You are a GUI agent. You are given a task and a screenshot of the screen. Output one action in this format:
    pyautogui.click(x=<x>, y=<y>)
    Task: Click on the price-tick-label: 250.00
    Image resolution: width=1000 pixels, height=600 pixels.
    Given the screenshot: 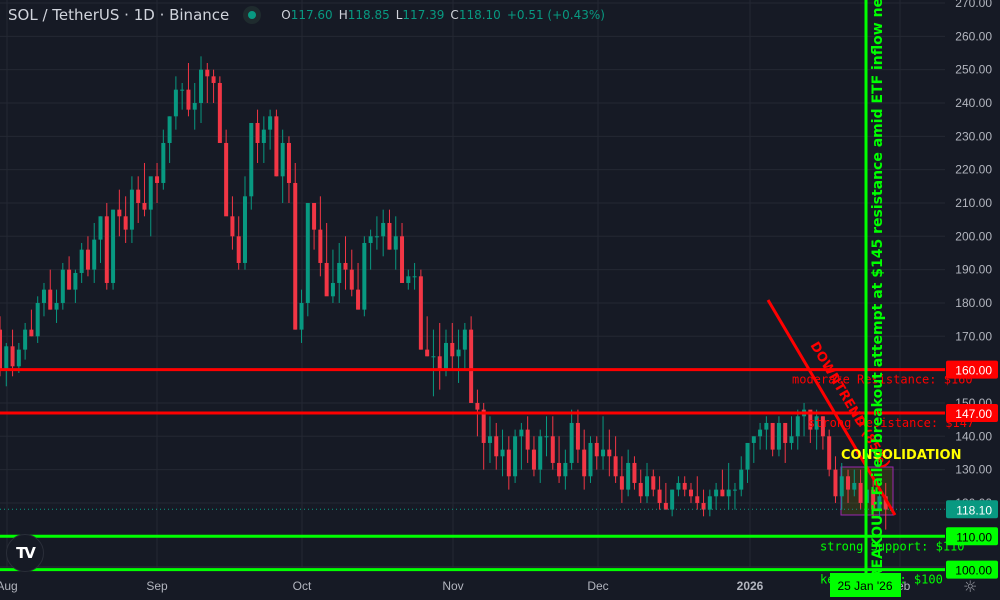 What is the action you would take?
    pyautogui.click(x=973, y=70)
    